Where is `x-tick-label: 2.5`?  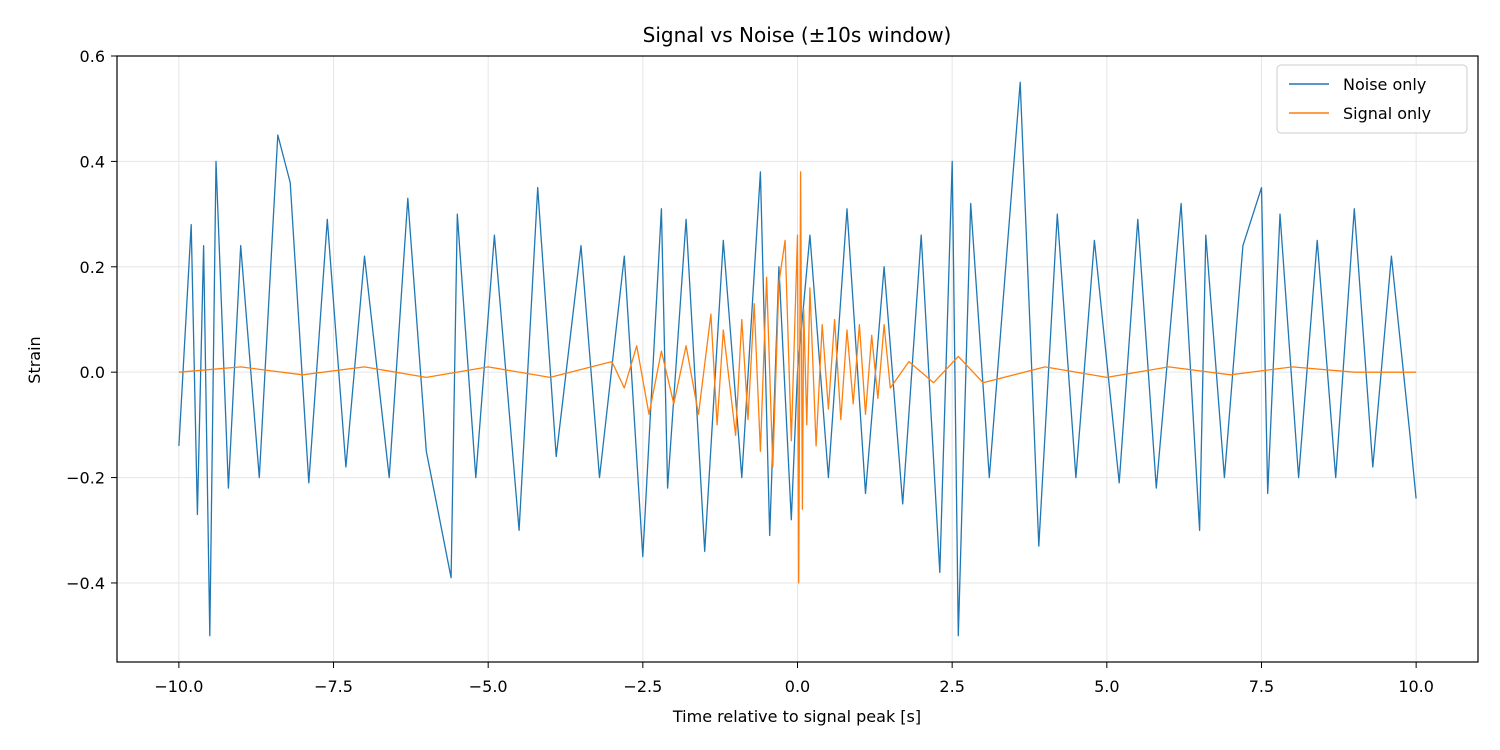
x-tick-label: 2.5 is located at coordinates (951, 686).